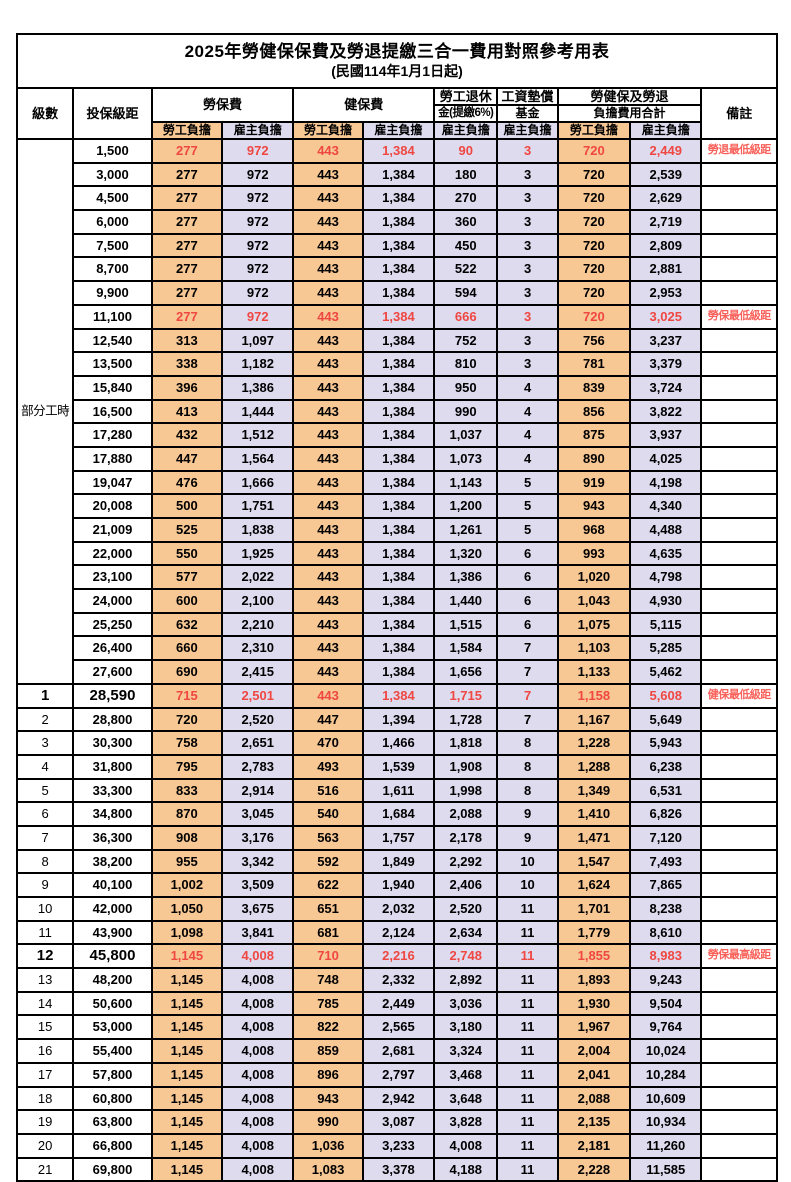 This screenshot has height=1182, width=791. I want to click on bracket-cell: 31,800, so click(112, 766).